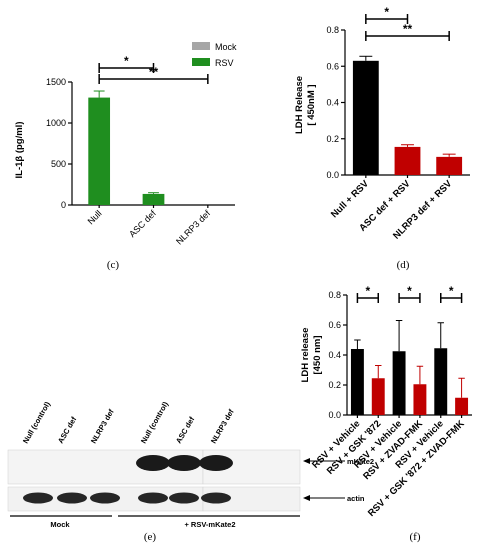 This screenshot has height=550, width=485. I want to click on band-label-actin: actin, so click(334, 498).